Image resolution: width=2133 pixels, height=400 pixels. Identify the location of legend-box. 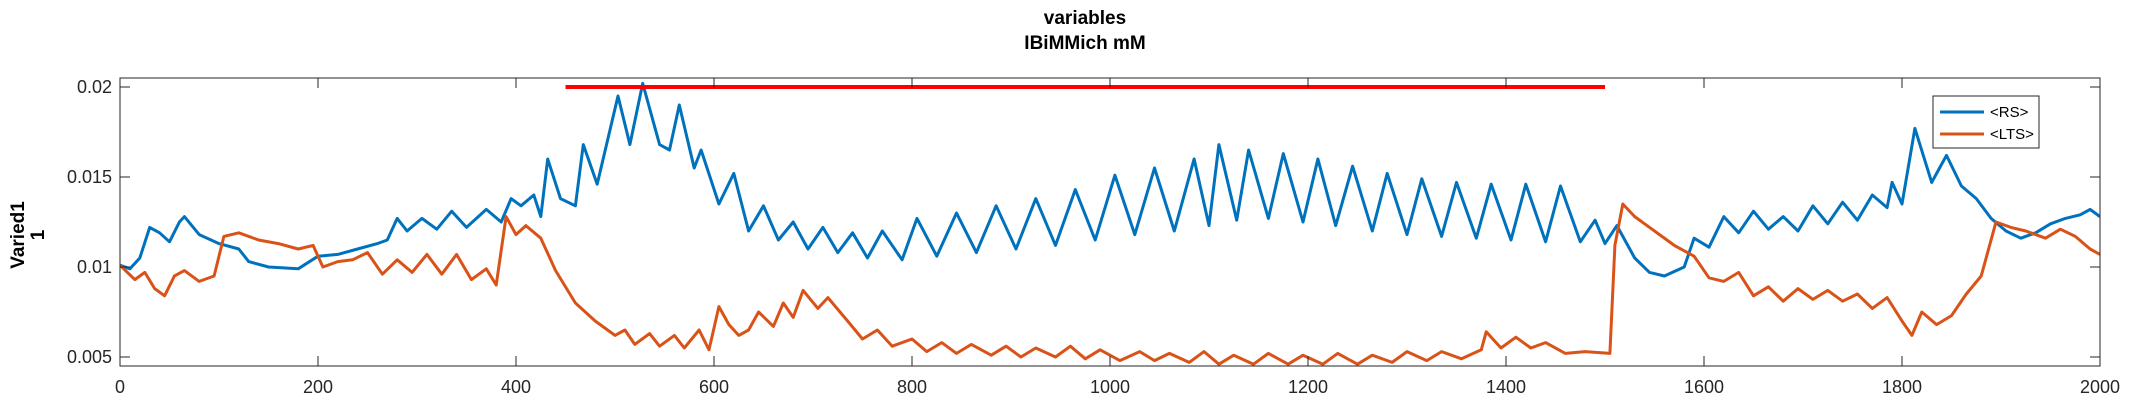
(1986, 122).